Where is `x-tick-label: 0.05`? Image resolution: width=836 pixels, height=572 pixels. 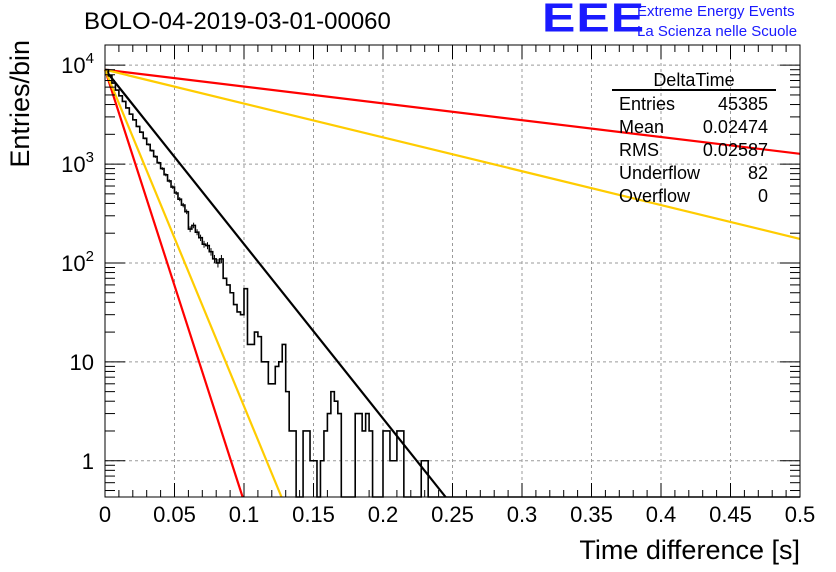 x-tick-label: 0.05 is located at coordinates (174, 514).